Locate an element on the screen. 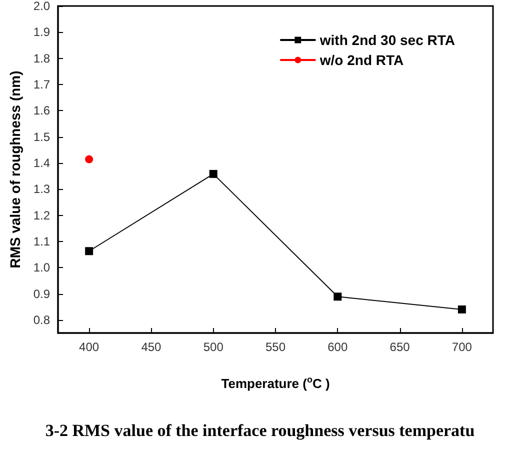 The image size is (520, 457). y-tick-label: 1.7 is located at coordinates (41, 84).